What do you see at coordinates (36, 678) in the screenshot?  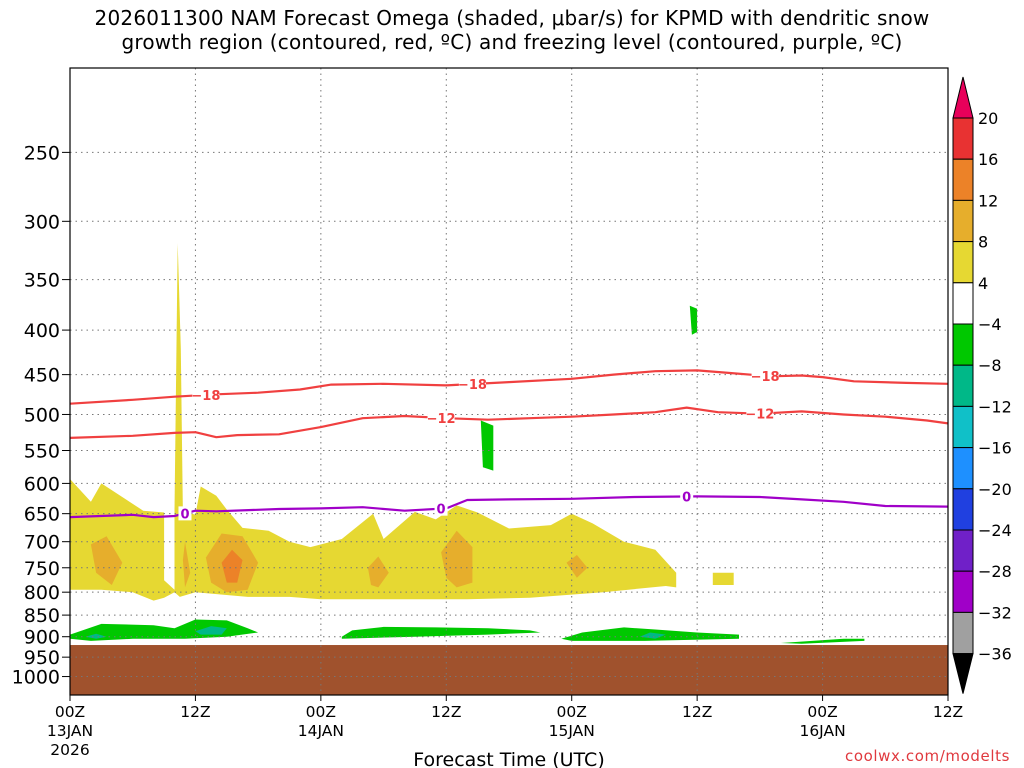 I see `y-tick-label: 1000` at bounding box center [36, 678].